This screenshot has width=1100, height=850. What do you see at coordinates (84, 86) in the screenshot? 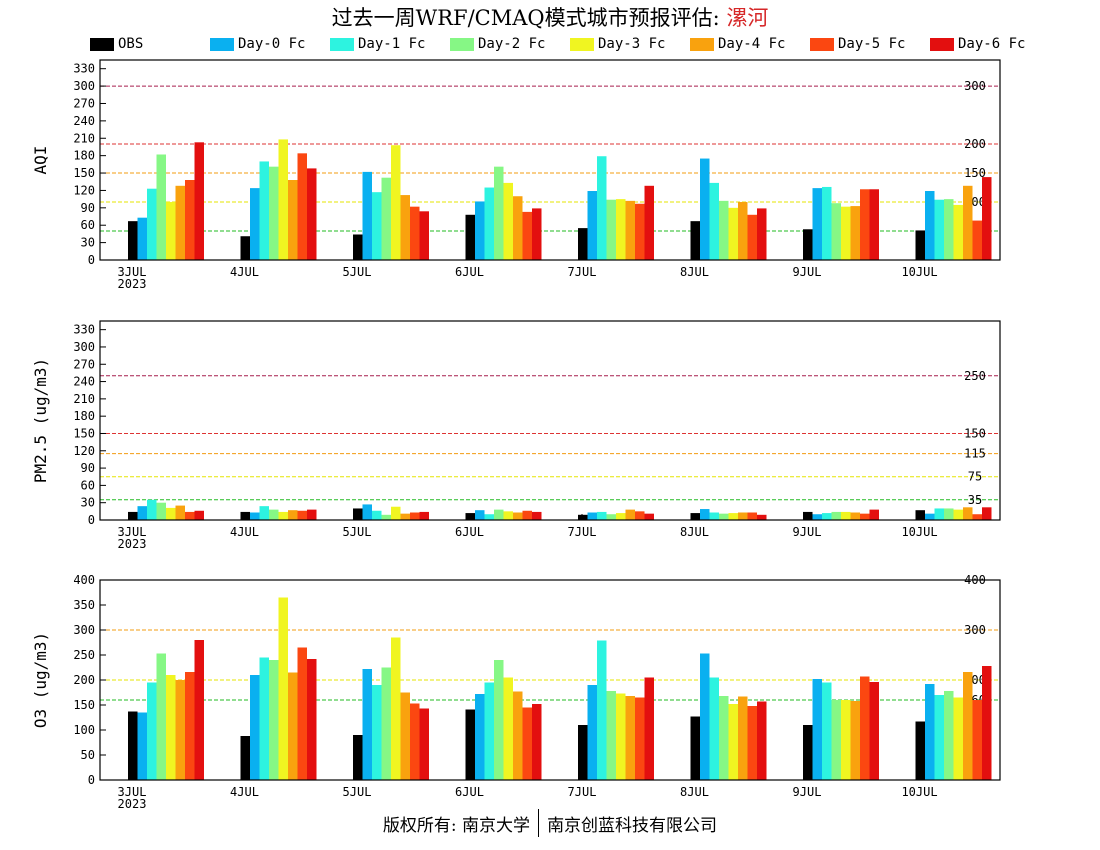
I see `y-tick-label: 300` at bounding box center [84, 86].